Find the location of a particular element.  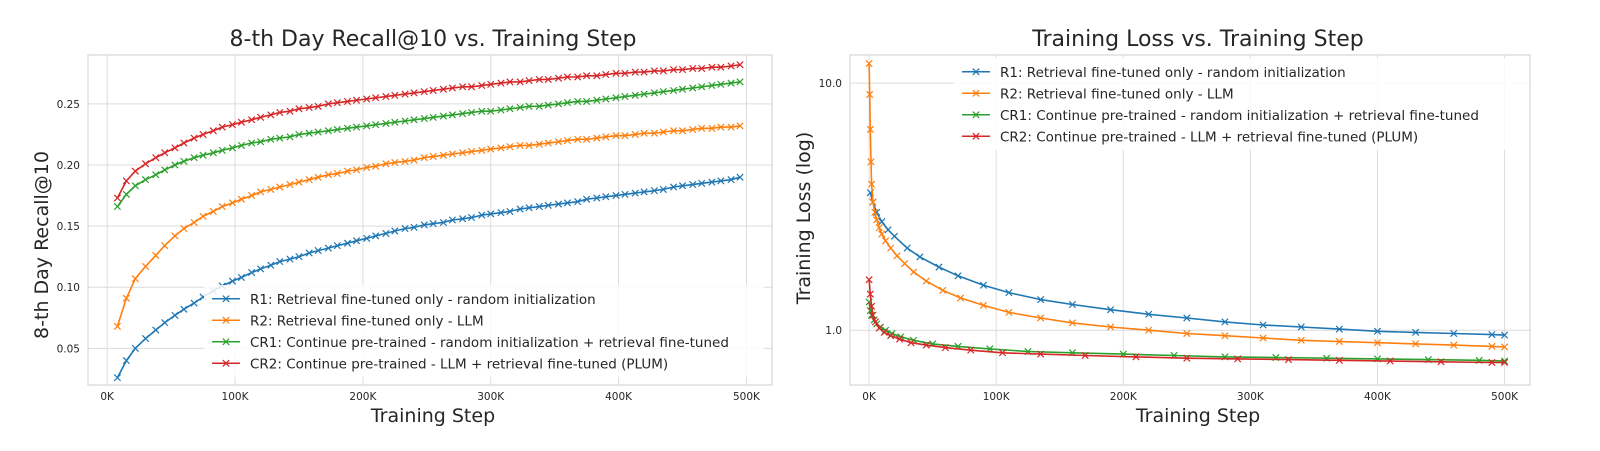

recall-legend-label-r2: R2: Retrieval fine-tuned only - LLM is located at coordinates (367, 321).